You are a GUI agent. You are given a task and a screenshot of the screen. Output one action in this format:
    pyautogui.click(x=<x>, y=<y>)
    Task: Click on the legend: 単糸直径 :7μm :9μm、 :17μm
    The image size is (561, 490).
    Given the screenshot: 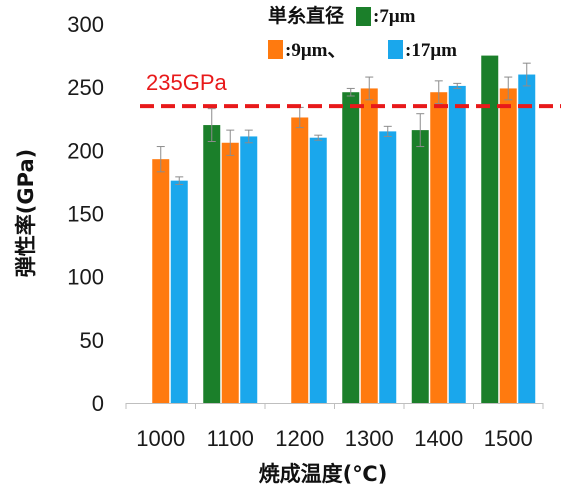 What is the action you would take?
    pyautogui.click(x=362, y=32)
    